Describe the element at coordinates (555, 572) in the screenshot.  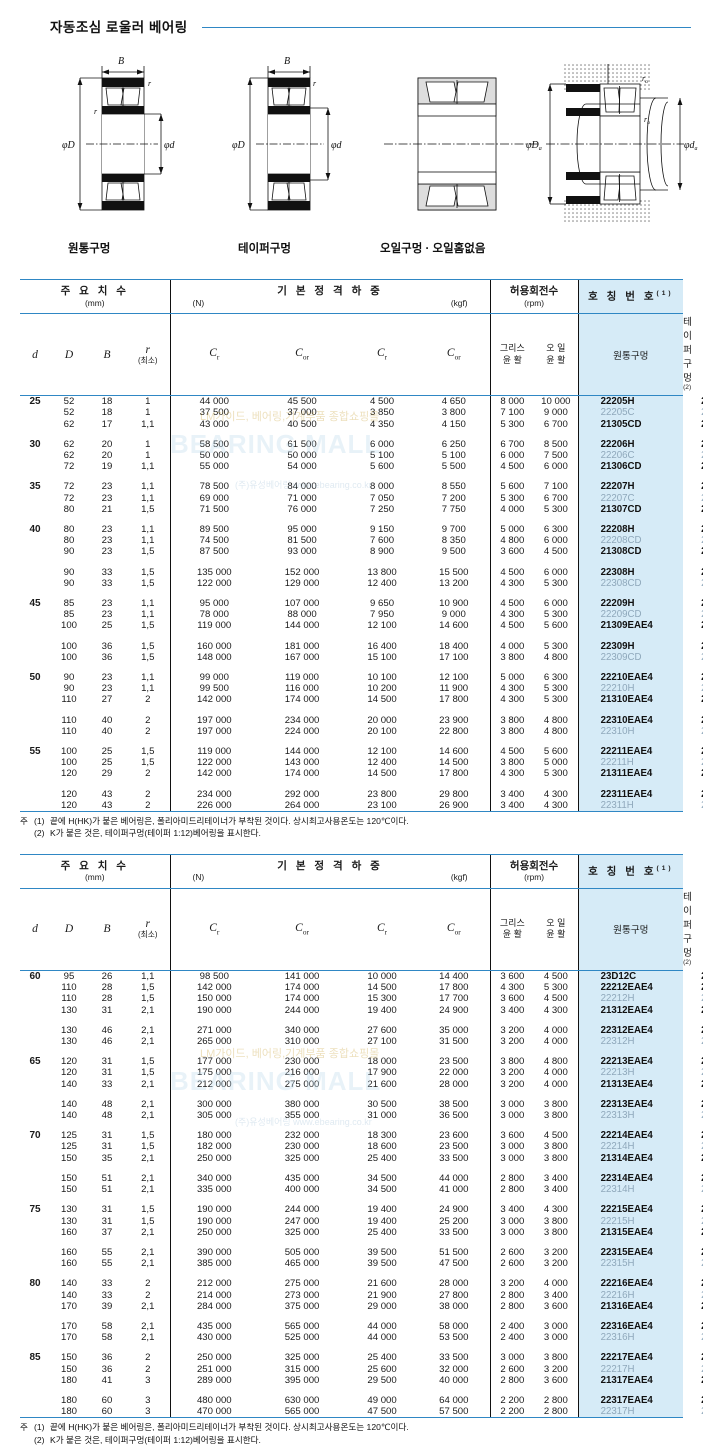
I see `cell-oil-speed: 6 000` at that location.